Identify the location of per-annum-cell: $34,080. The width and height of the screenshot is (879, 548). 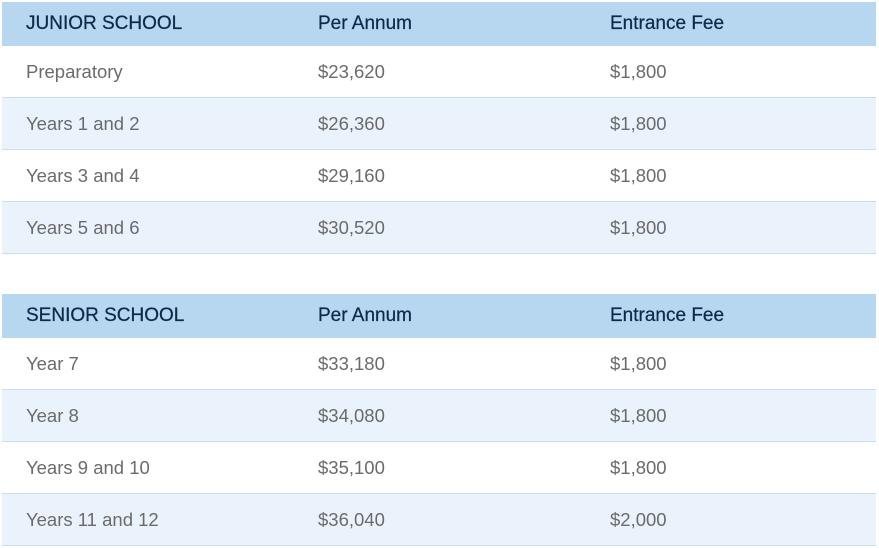
(440, 415).